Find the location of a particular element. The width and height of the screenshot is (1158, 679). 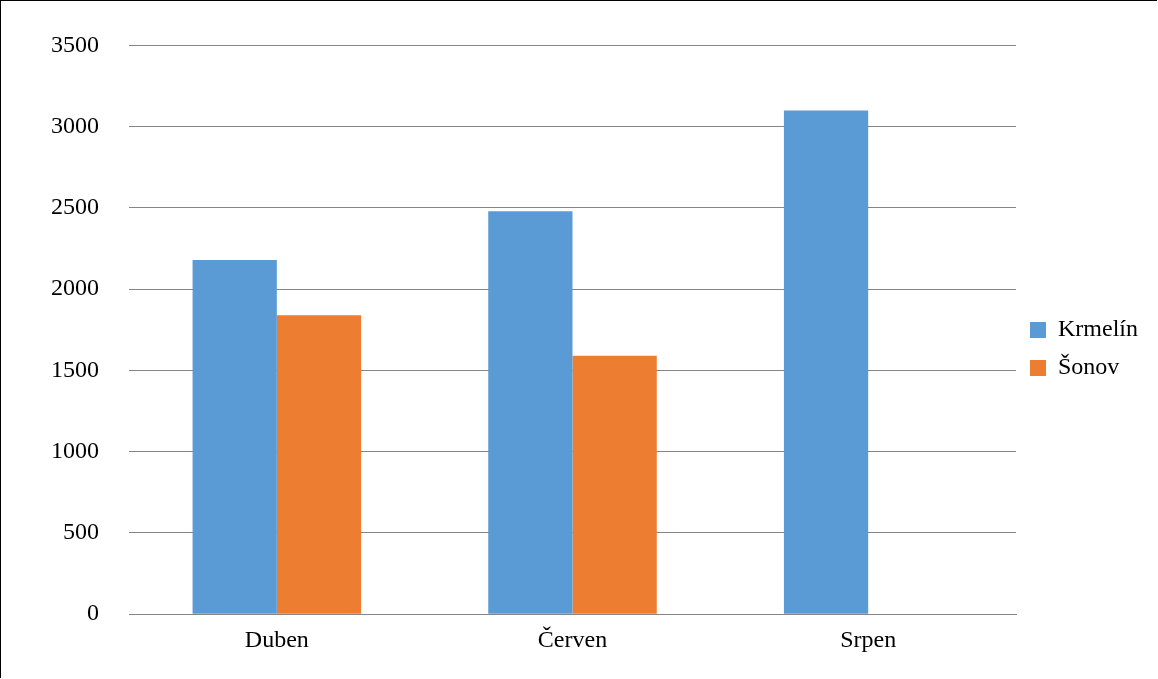

legend-label: Šonov is located at coordinates (1089, 366).